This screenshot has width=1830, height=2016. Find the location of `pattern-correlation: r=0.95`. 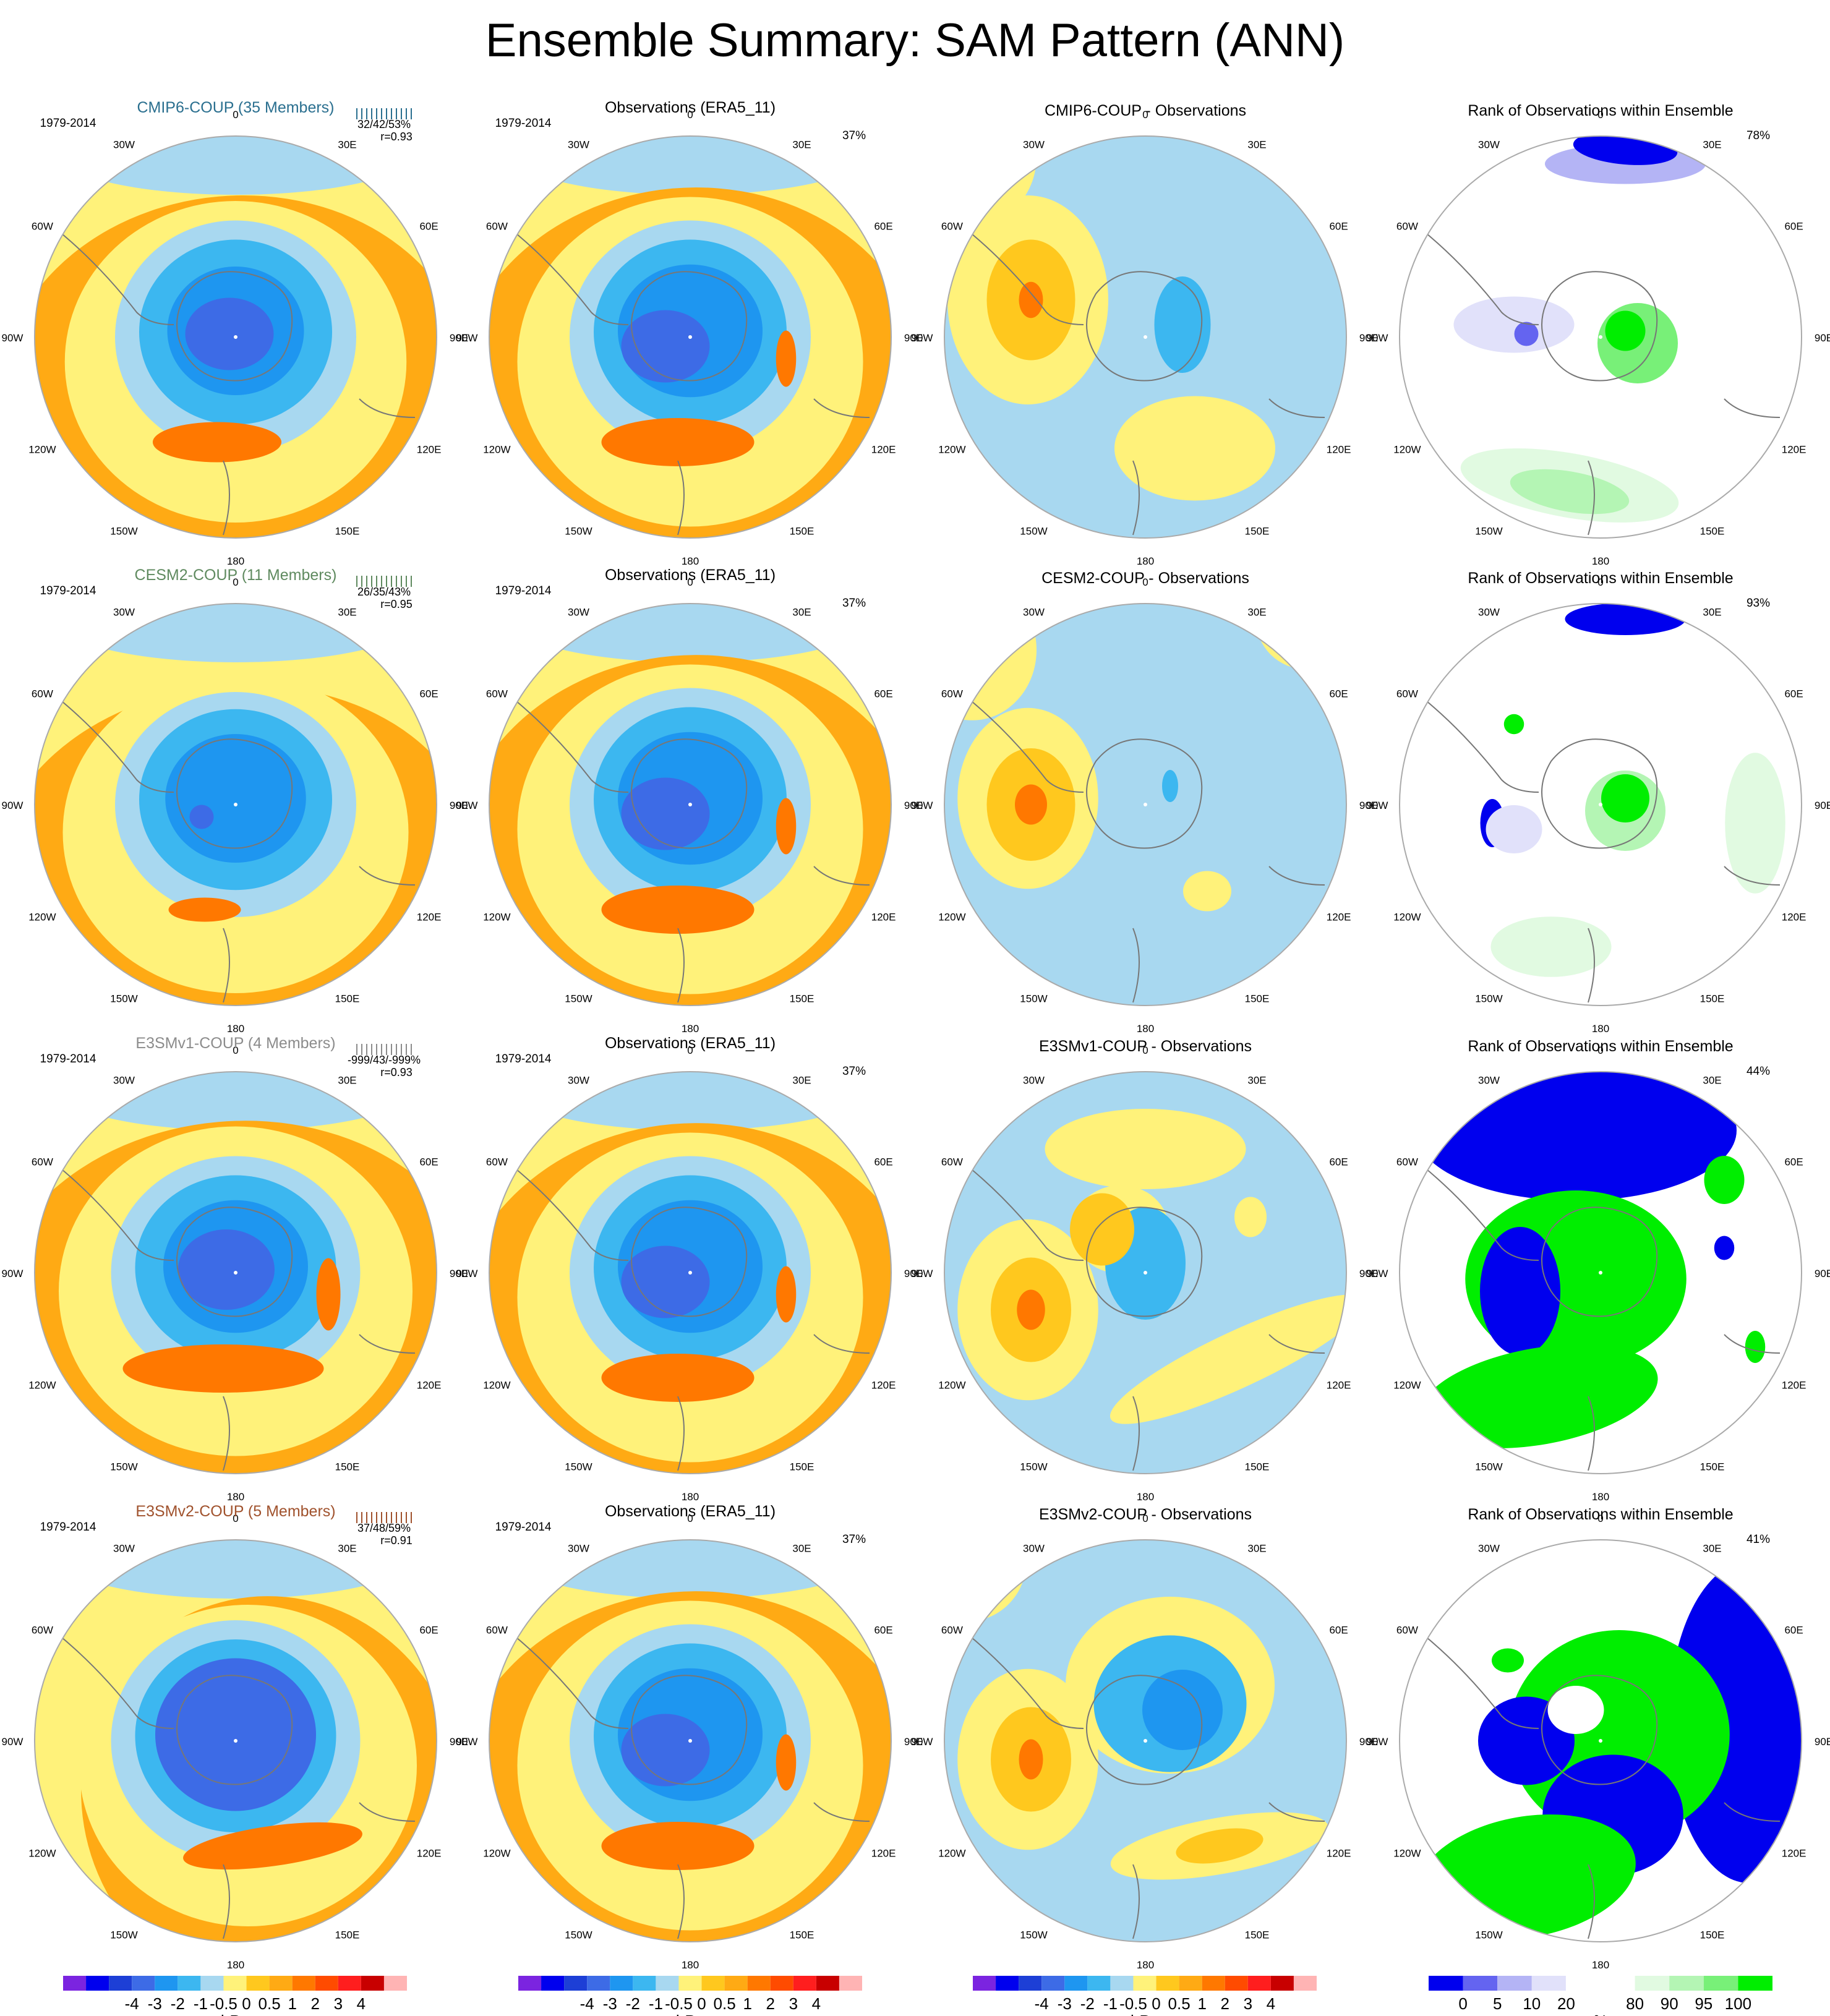

pattern-correlation: r=0.95 is located at coordinates (396, 604).